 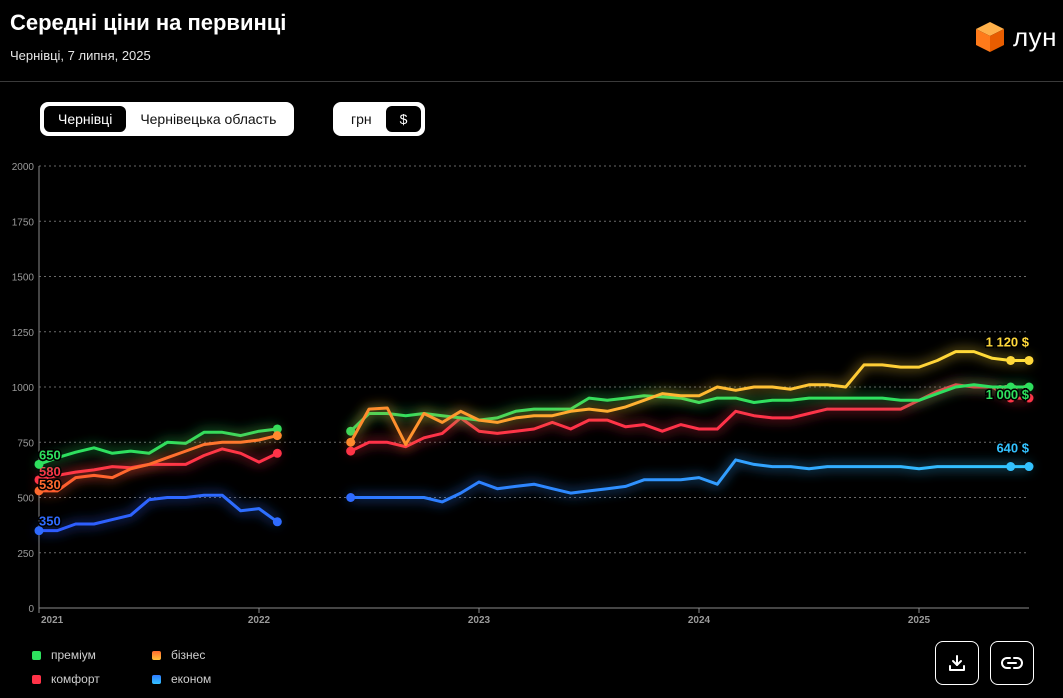 I want to click on y-tick-label: 1500, so click(x=23, y=278).